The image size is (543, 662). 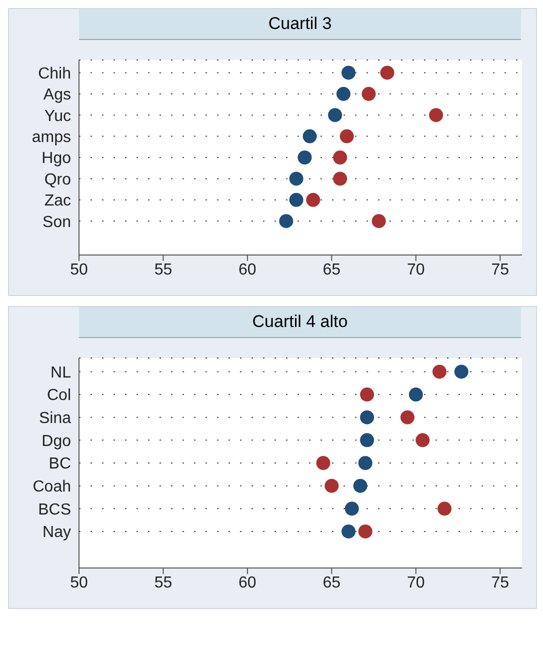 I want to click on y-tick-label: Son, so click(x=56, y=222).